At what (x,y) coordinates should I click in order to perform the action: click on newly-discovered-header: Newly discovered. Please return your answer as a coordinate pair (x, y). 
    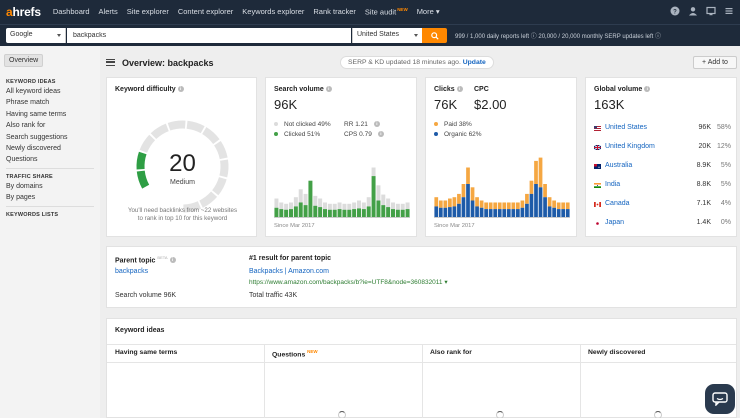
    Looking at the image, I should click on (617, 352).